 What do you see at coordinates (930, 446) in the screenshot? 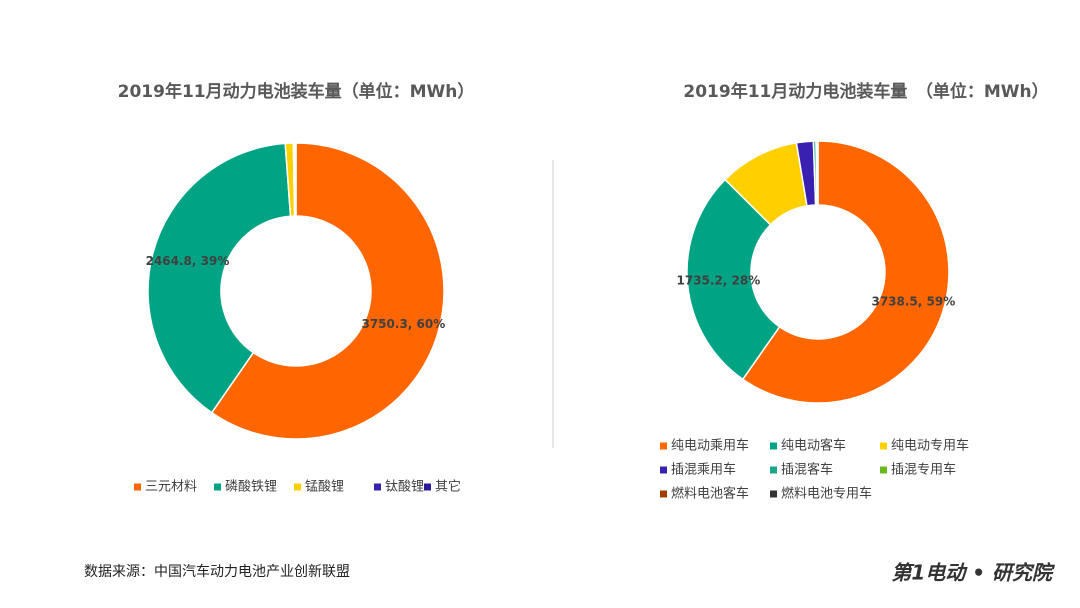
I see `legend-label: 纯电动专用车` at bounding box center [930, 446].